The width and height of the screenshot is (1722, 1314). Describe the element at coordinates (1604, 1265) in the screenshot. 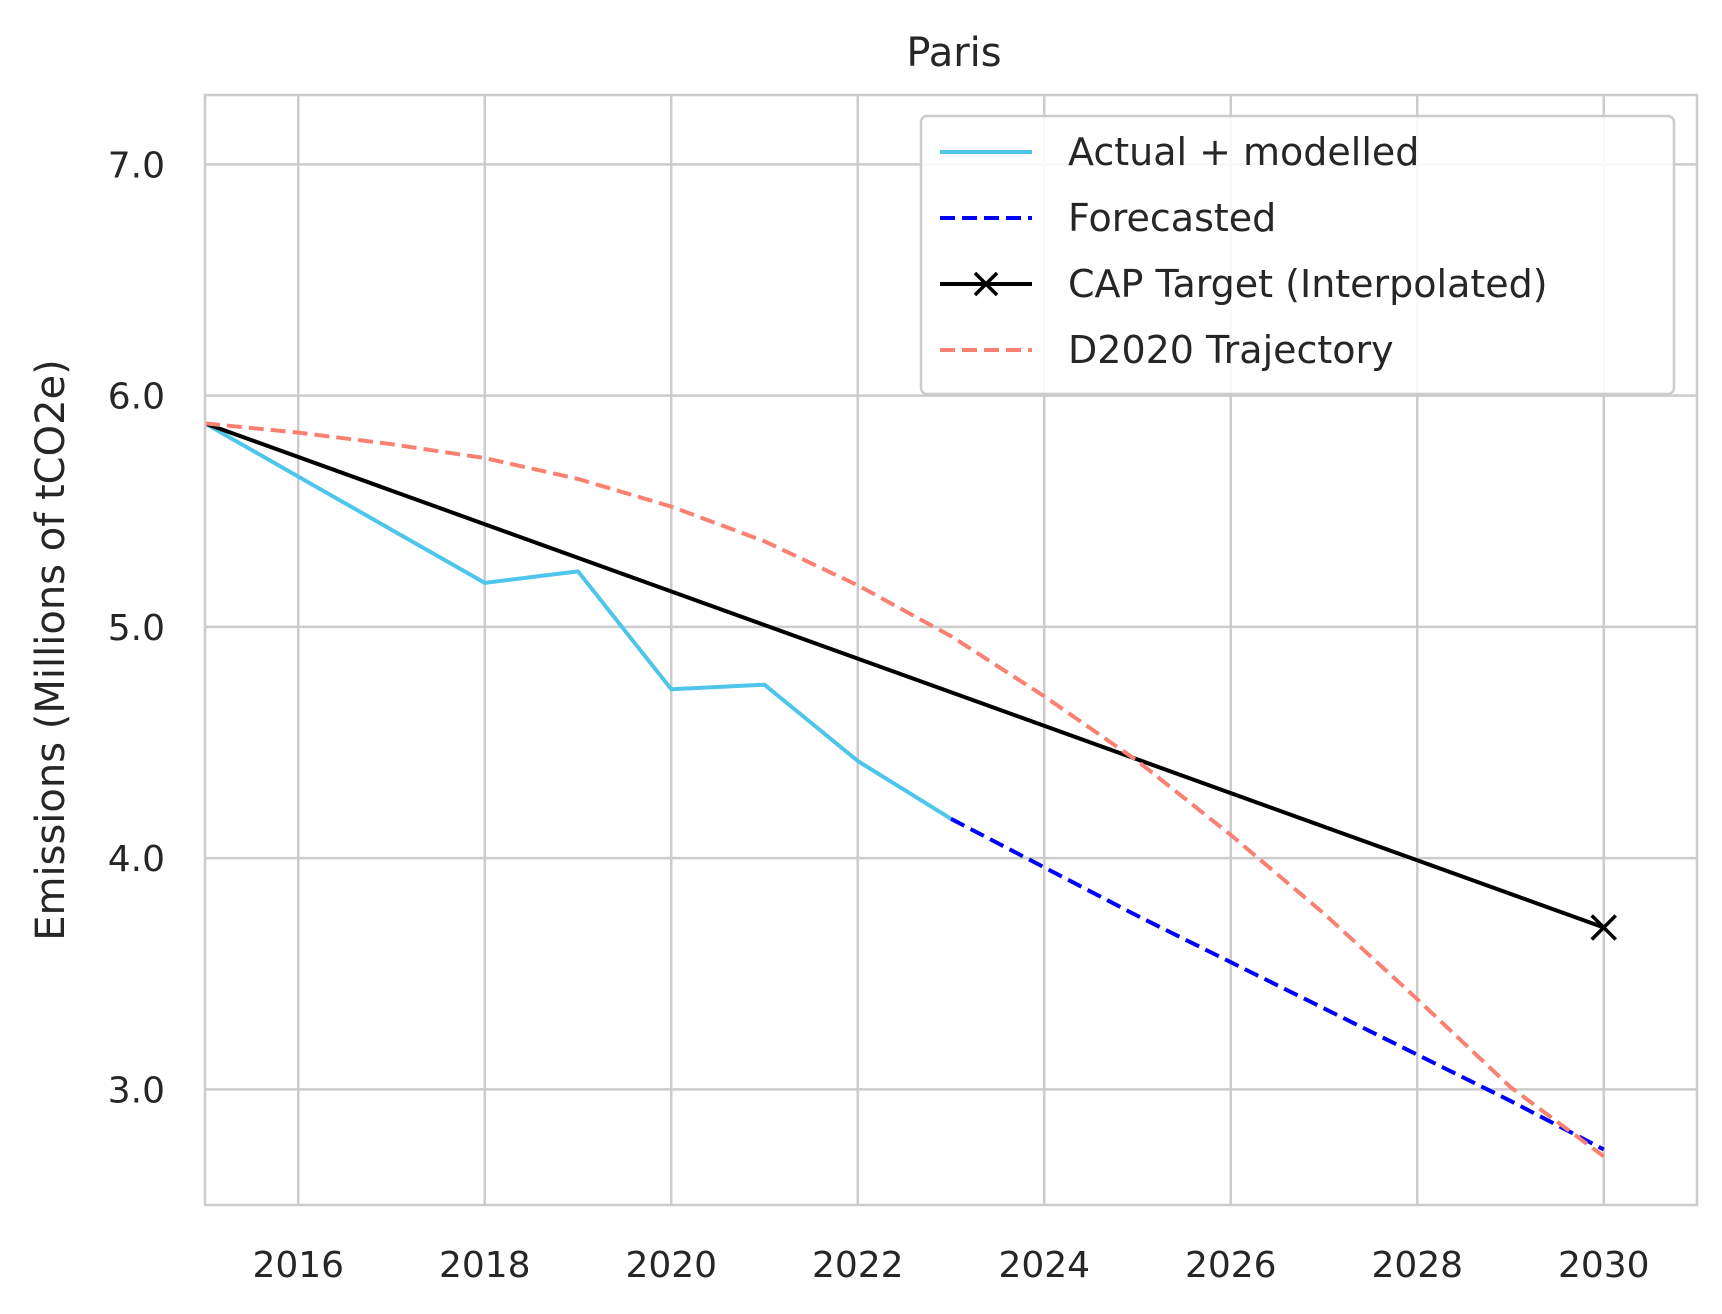

I see `x-tick-label: 2030` at that location.